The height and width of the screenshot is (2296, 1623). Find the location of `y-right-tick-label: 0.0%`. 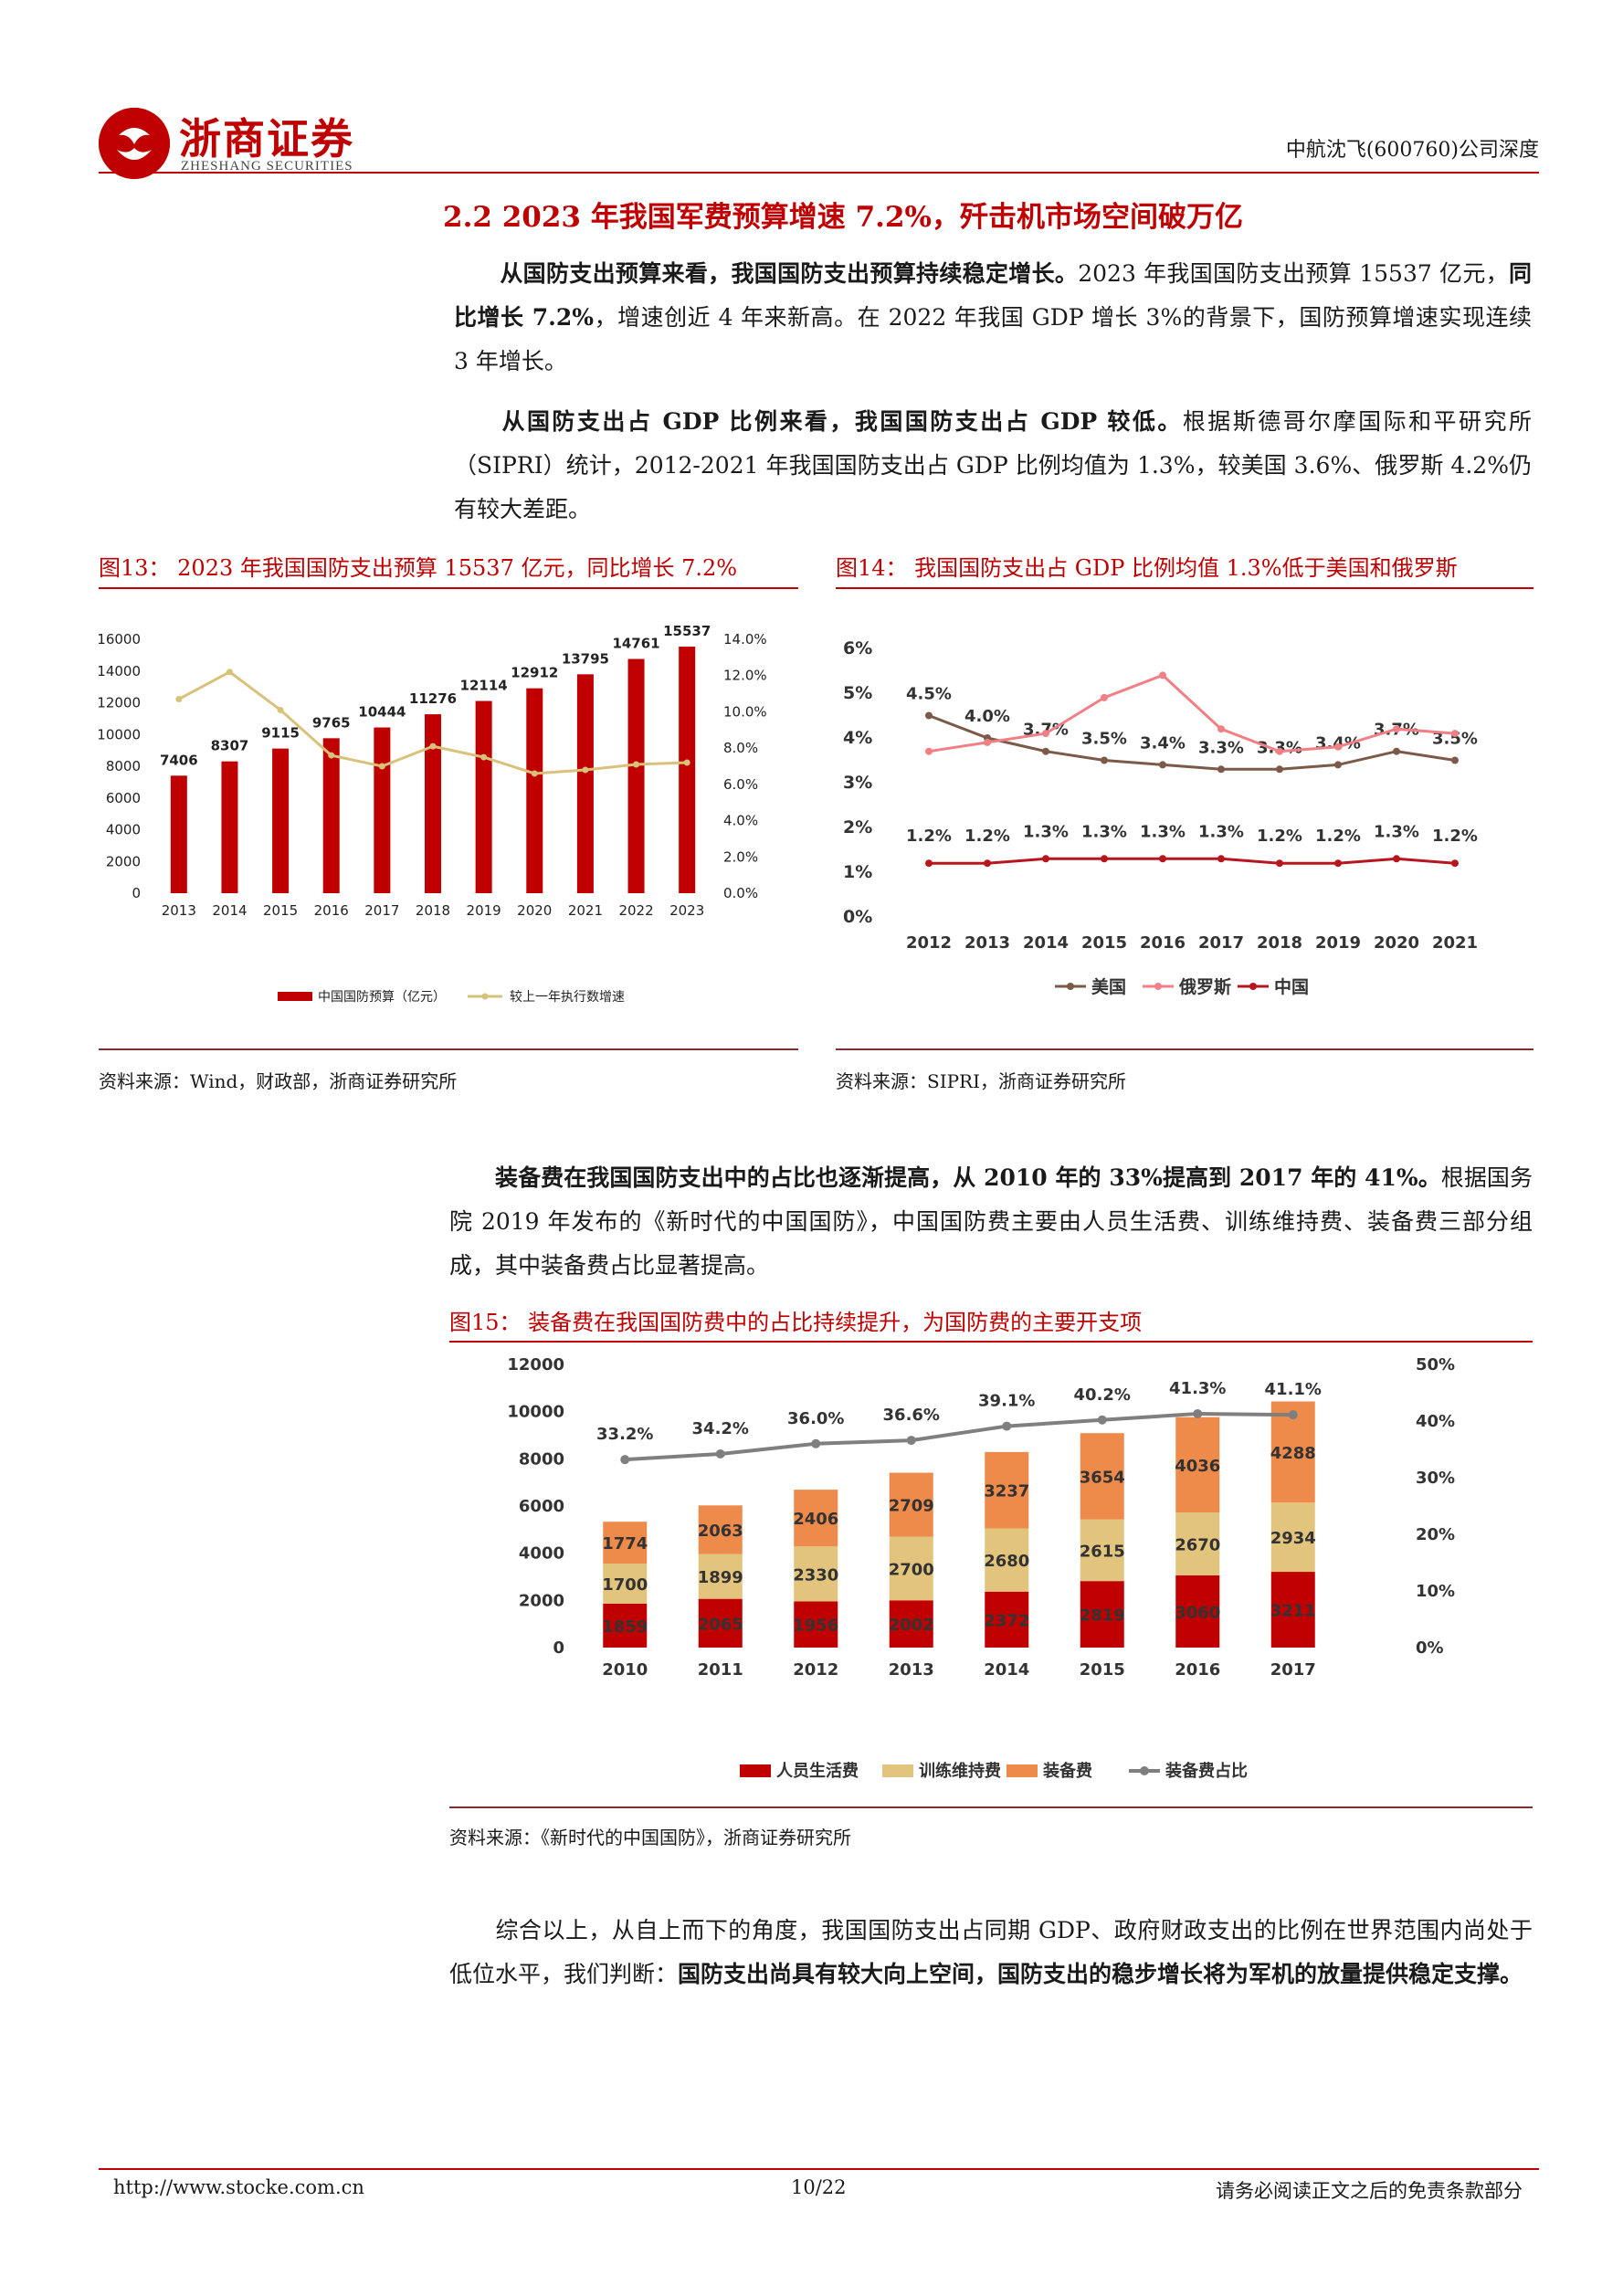

y-right-tick-label: 0.0% is located at coordinates (741, 893).